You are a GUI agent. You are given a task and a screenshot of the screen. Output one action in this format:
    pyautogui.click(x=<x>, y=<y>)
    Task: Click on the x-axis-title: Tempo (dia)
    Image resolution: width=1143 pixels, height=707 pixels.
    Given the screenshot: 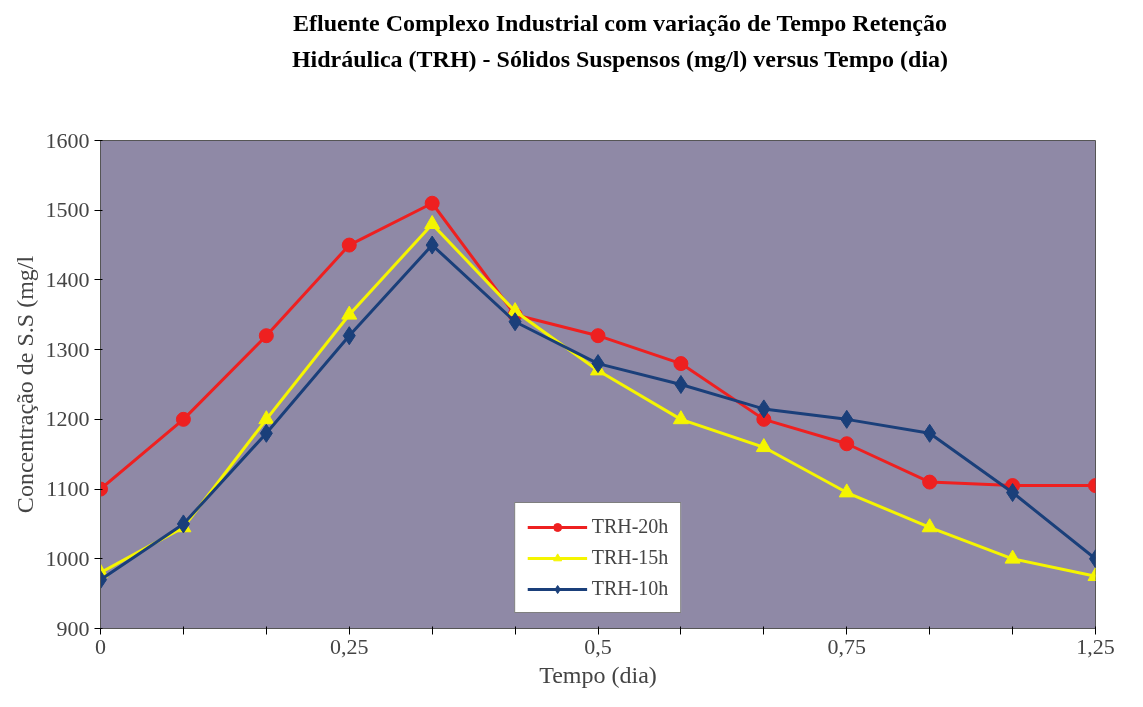 What is the action you would take?
    pyautogui.click(x=598, y=674)
    